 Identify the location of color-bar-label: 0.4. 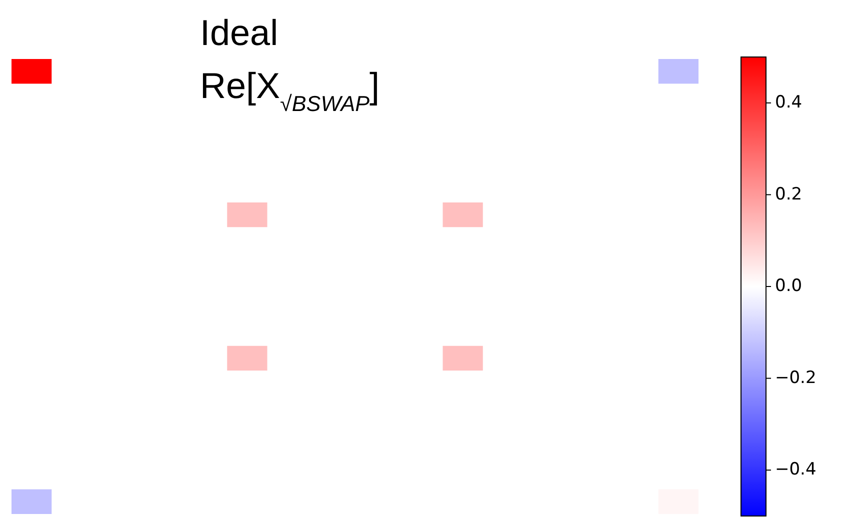
(788, 102).